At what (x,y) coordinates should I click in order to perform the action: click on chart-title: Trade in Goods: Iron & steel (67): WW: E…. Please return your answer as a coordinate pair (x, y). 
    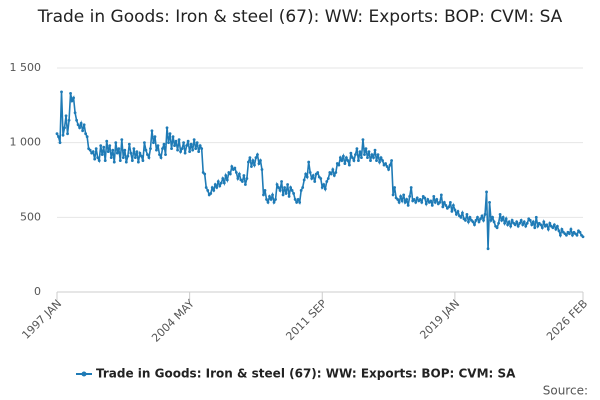
    Looking at the image, I should click on (300, 17).